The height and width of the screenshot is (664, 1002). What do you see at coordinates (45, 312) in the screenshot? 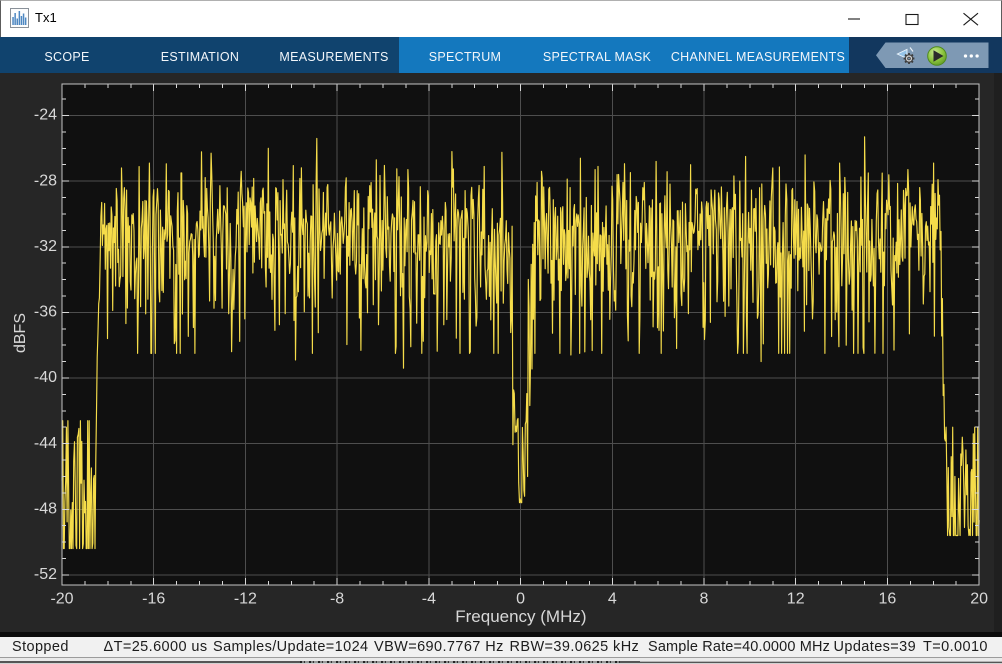
I see `svg-text: -36` at bounding box center [45, 312].